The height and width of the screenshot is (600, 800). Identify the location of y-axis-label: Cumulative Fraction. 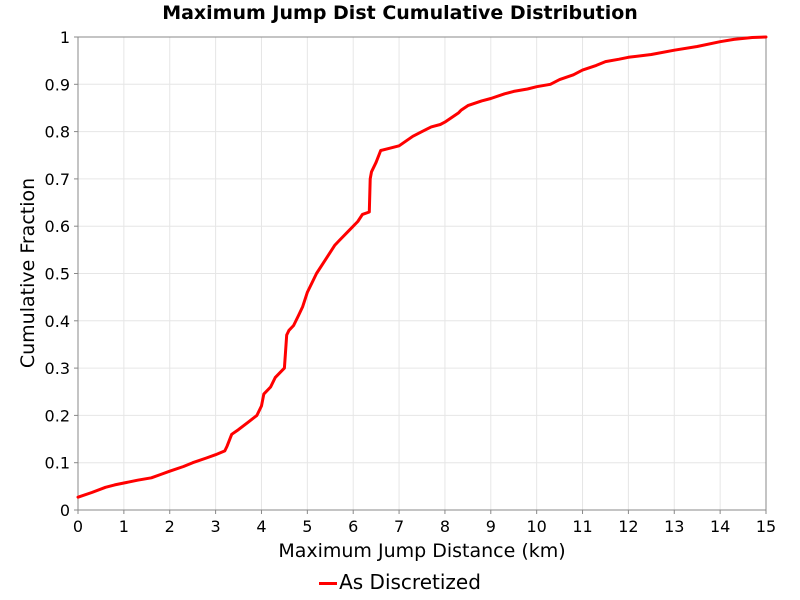
(28, 273).